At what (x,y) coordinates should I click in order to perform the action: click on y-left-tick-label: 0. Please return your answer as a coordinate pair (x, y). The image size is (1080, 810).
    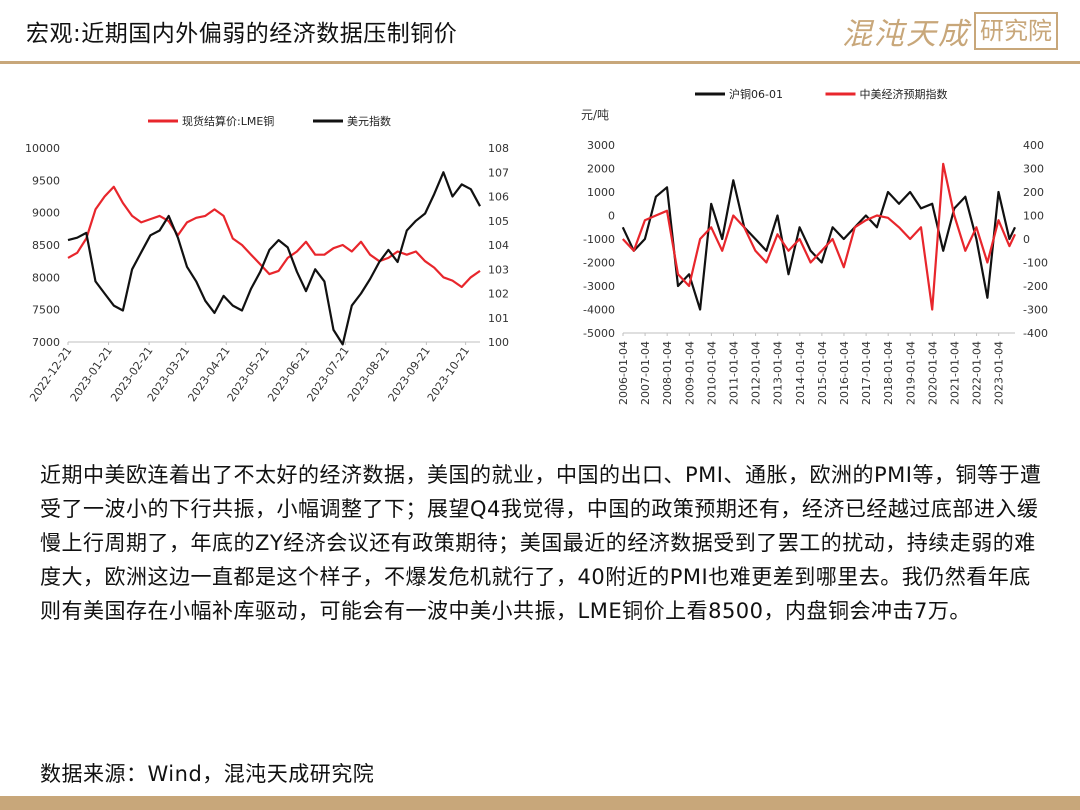
    Looking at the image, I should click on (611, 216).